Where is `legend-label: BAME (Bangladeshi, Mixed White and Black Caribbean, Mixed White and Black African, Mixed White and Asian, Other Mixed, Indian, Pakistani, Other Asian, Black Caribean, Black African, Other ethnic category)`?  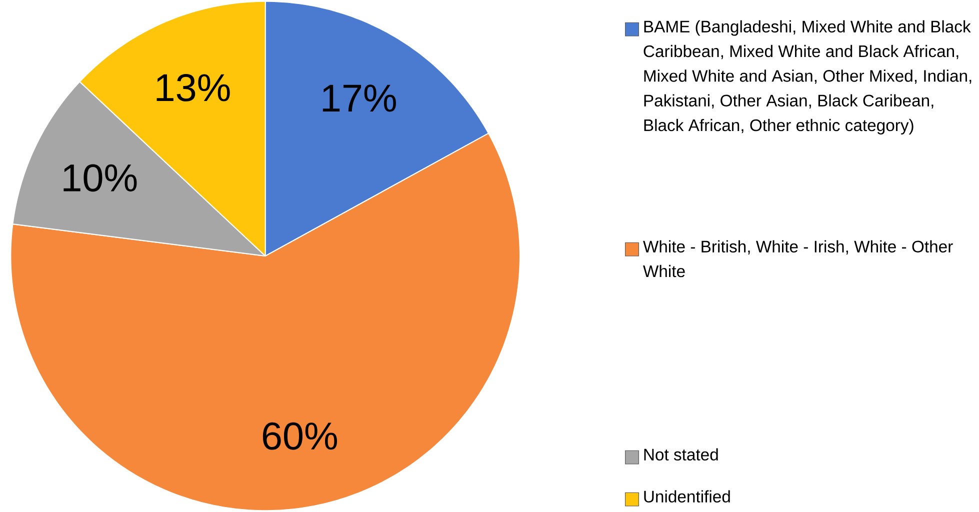 legend-label: BAME (Bangladeshi, Mixed White and Black Caribbean, Mixed White and Black African, Mixed White and Asian, Other Mixed, Indian, Pakistani, Other Asian, Black Caribean, Black African, Other ethnic category) is located at coordinates (808, 77).